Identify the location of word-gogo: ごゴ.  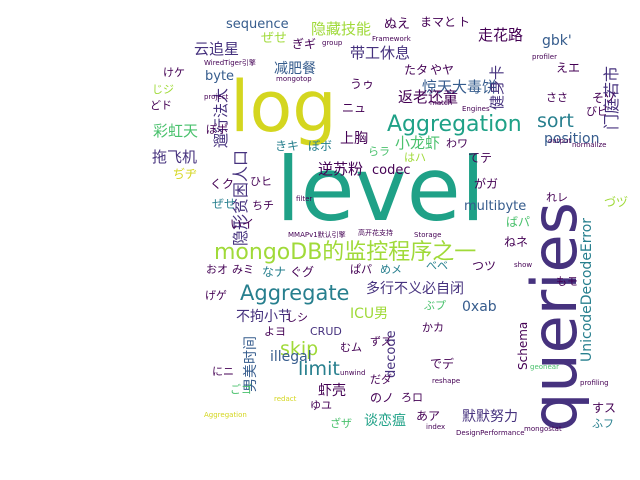
(241, 389).